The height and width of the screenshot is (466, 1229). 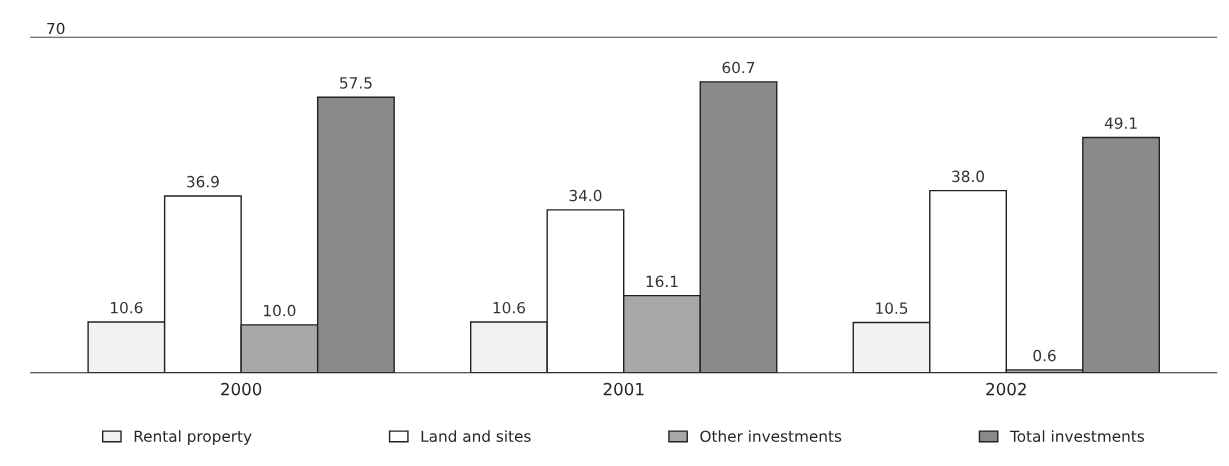 I want to click on data-label: 38.0, so click(x=968, y=176).